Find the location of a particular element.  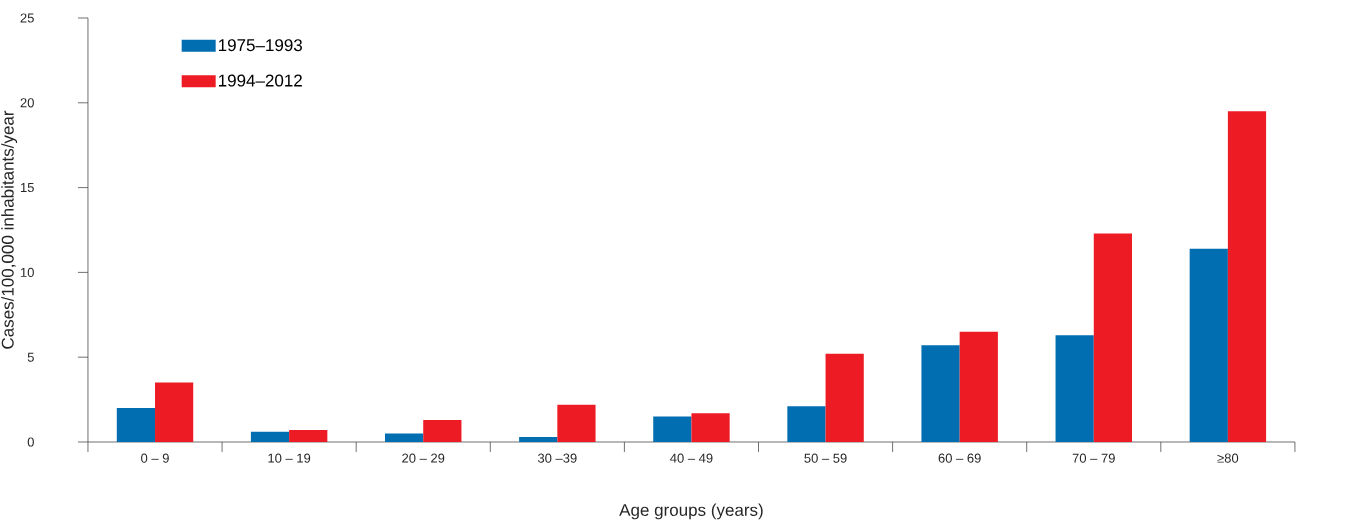

x-tick-label: 50 – 59 is located at coordinates (825, 458).